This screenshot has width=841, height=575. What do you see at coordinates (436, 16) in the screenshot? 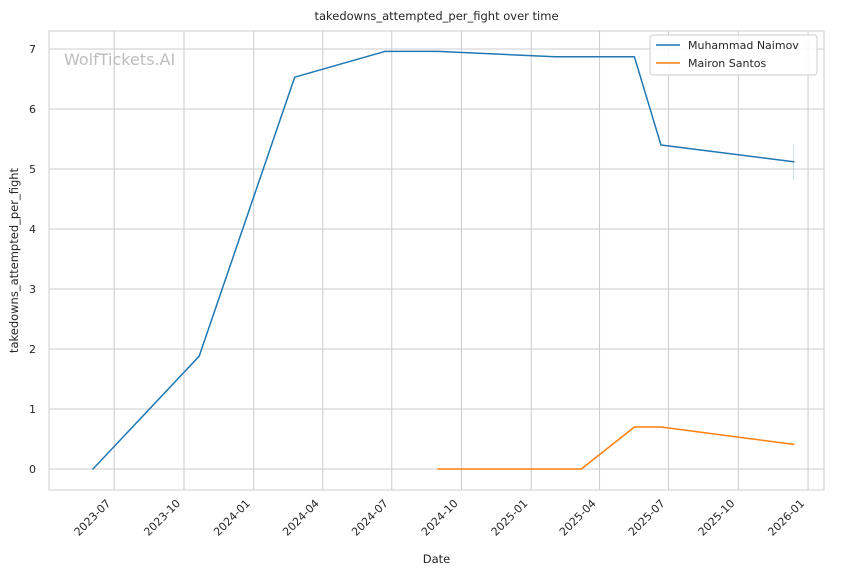
I see `chart-title: takedowns_attempted_per_fight over time` at bounding box center [436, 16].